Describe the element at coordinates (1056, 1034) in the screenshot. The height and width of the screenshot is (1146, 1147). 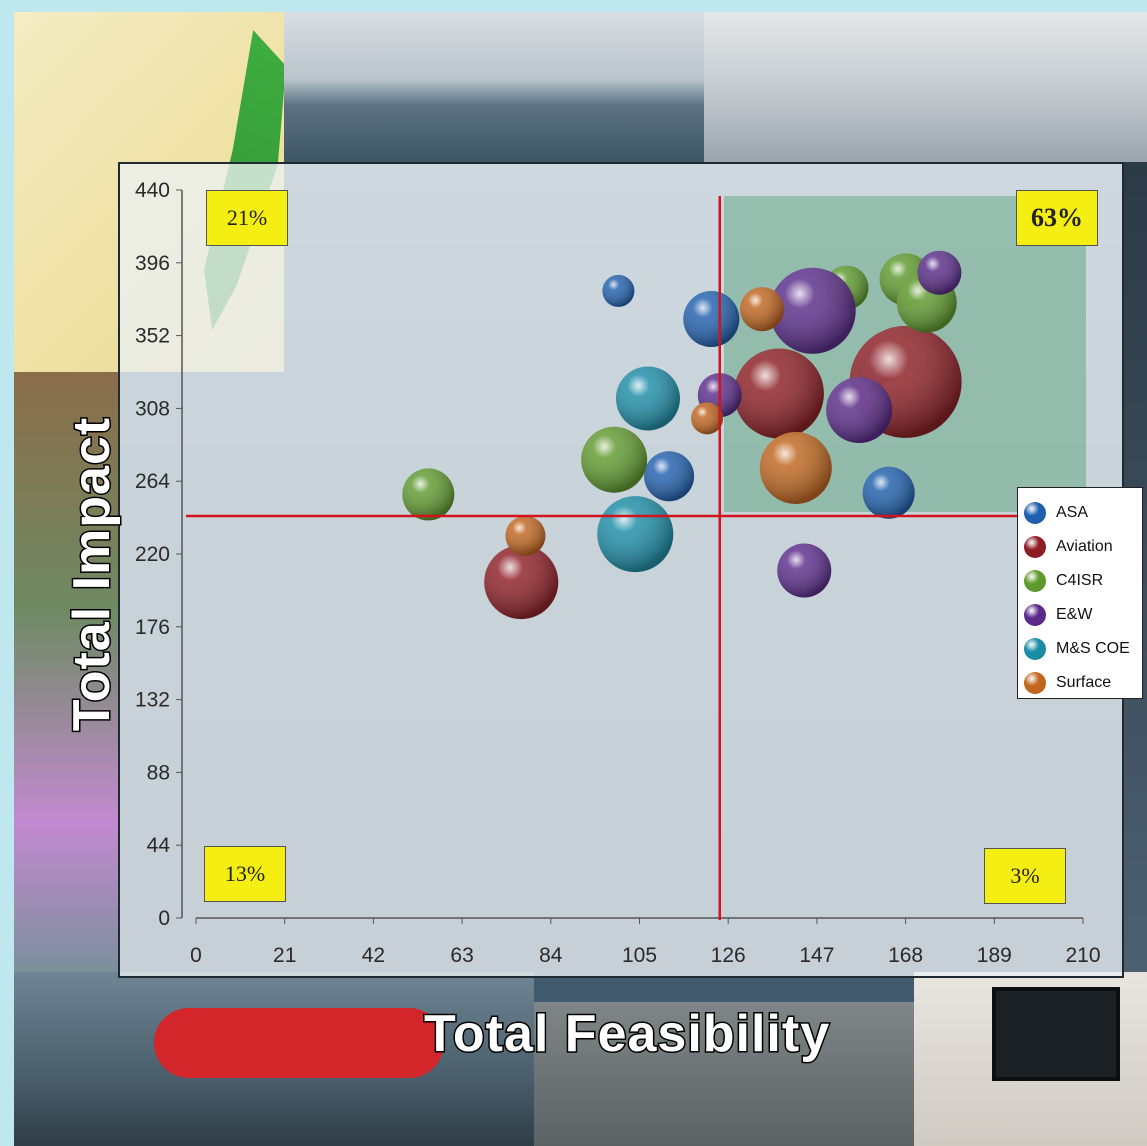
I see `laptop-screen` at that location.